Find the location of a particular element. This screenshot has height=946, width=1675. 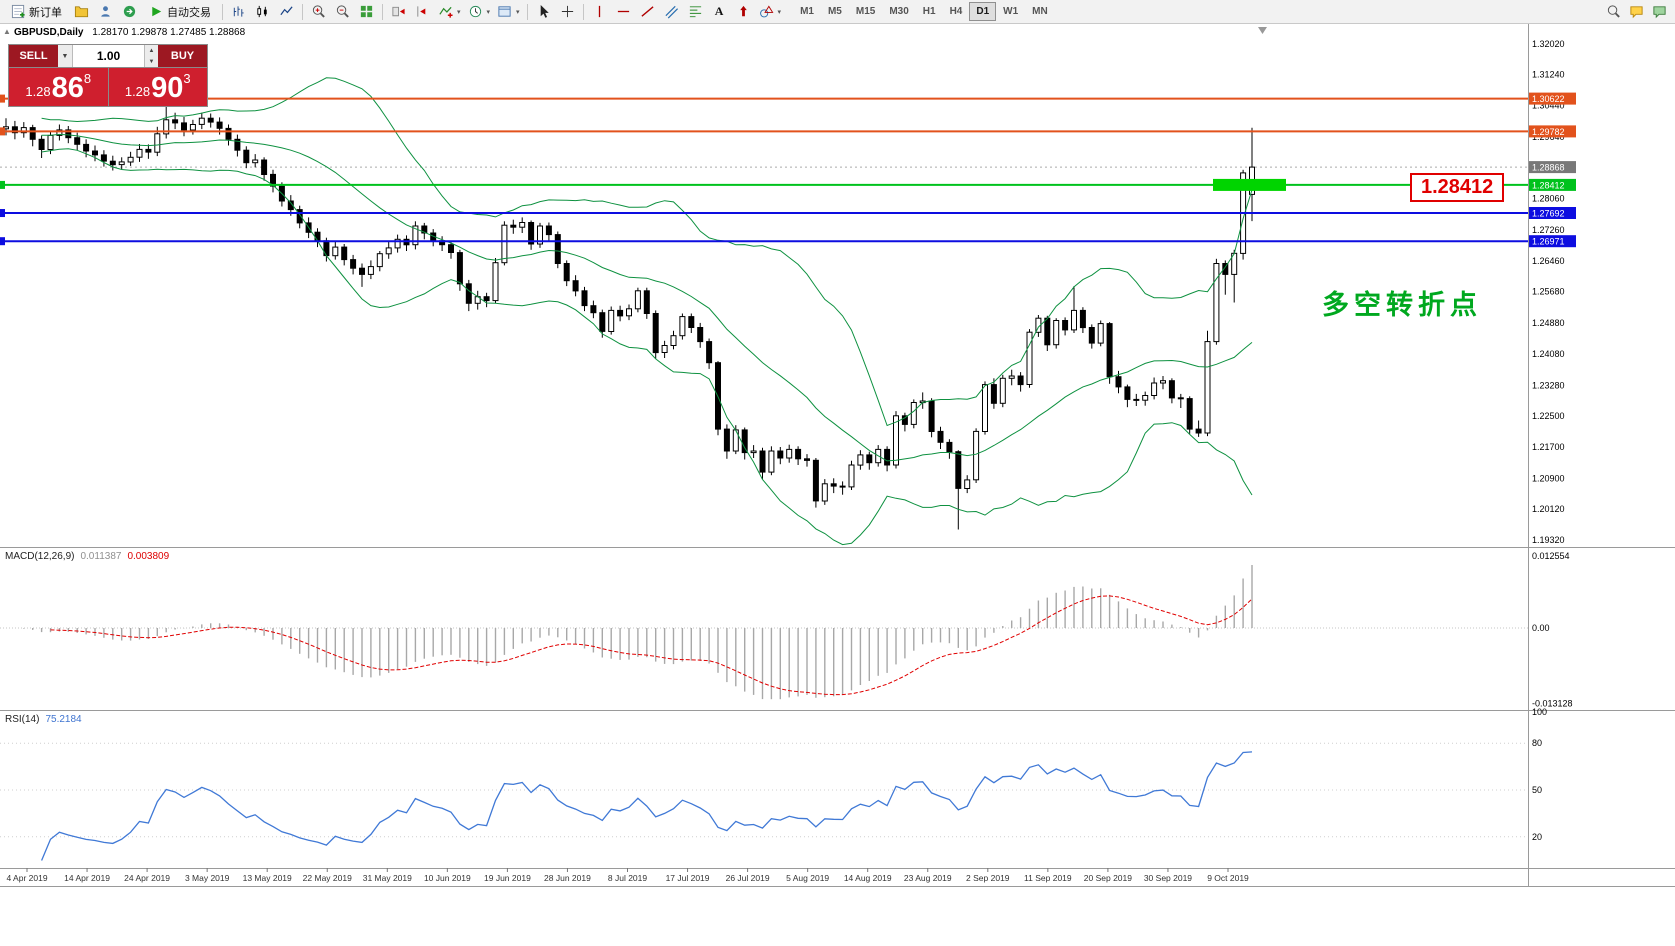

periods-button: ▾ is located at coordinates (479, 12).